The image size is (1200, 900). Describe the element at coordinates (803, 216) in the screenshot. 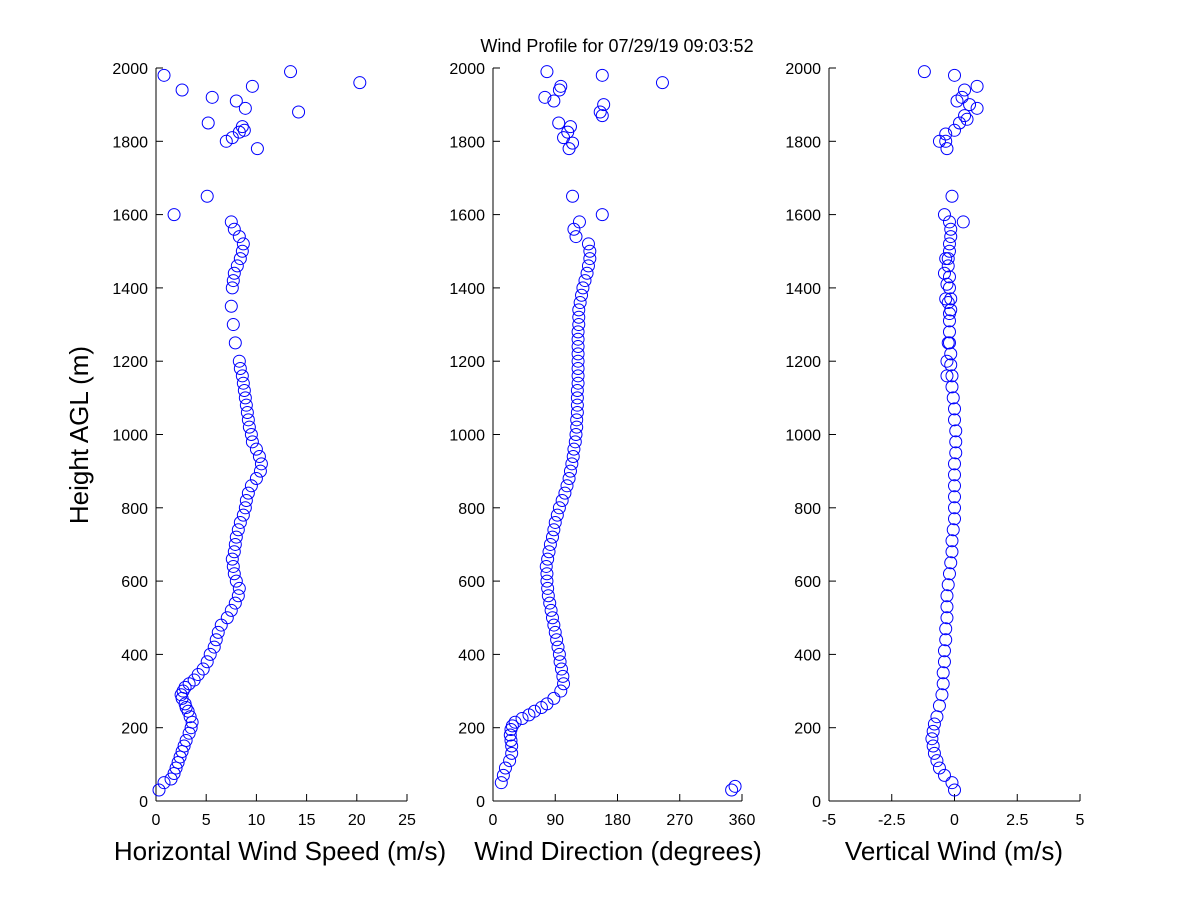

I see `y-tick-label: 1600` at that location.